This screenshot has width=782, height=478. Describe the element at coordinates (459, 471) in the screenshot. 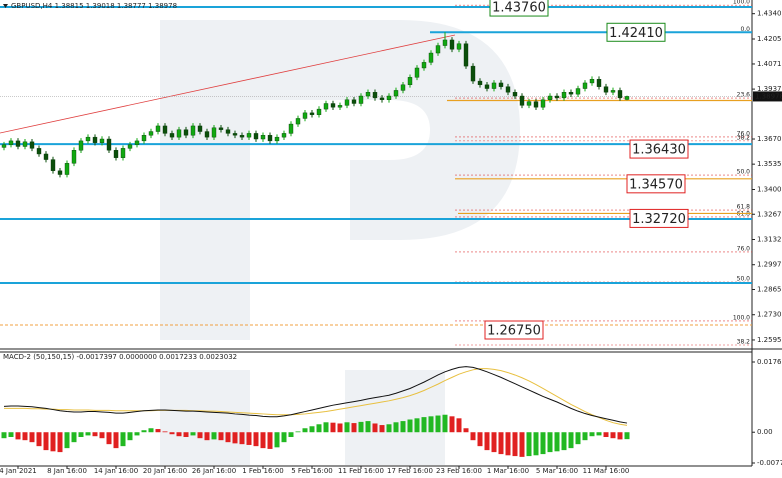

I see `x-tick-label: 23 Feb 16:00` at that location.